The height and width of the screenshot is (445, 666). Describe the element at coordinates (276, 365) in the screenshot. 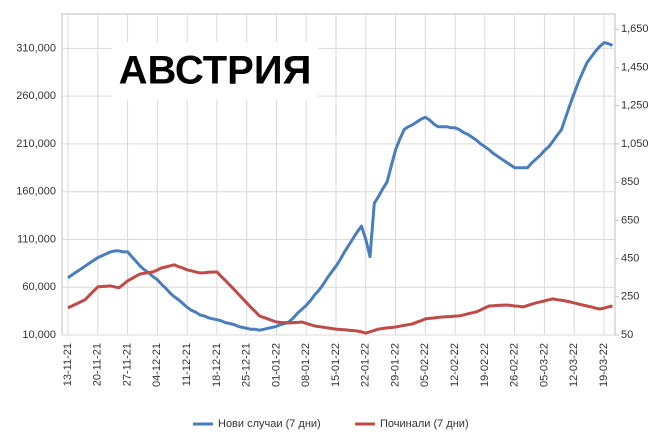

I see `x-tick-label: 01-01-22` at that location.